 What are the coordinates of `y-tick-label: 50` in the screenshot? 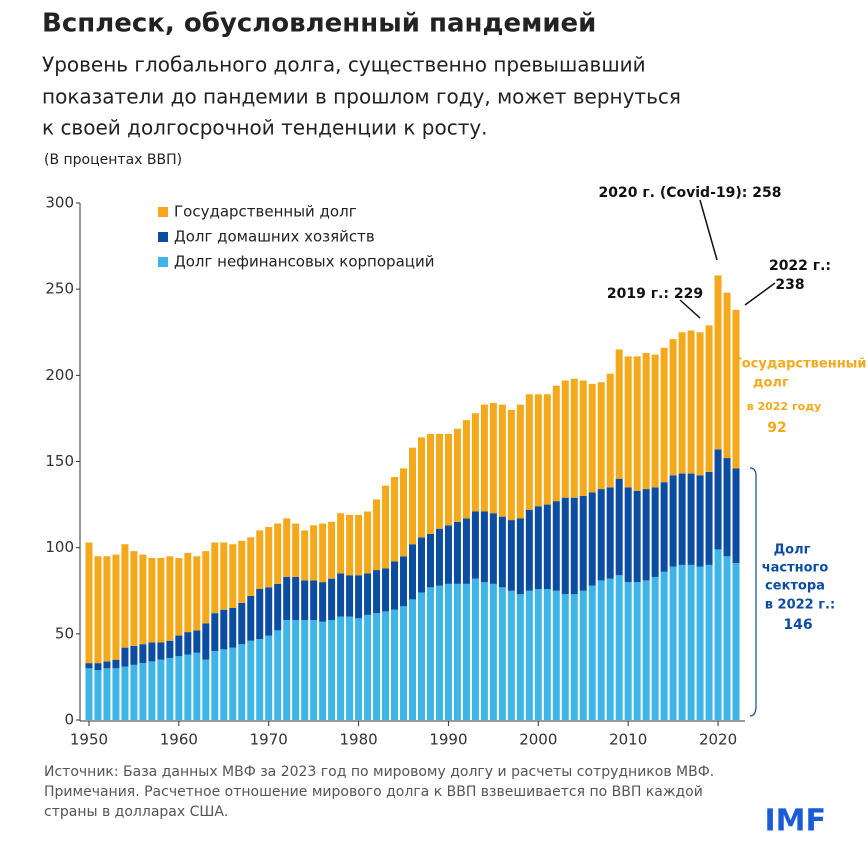 It's located at (64, 633).